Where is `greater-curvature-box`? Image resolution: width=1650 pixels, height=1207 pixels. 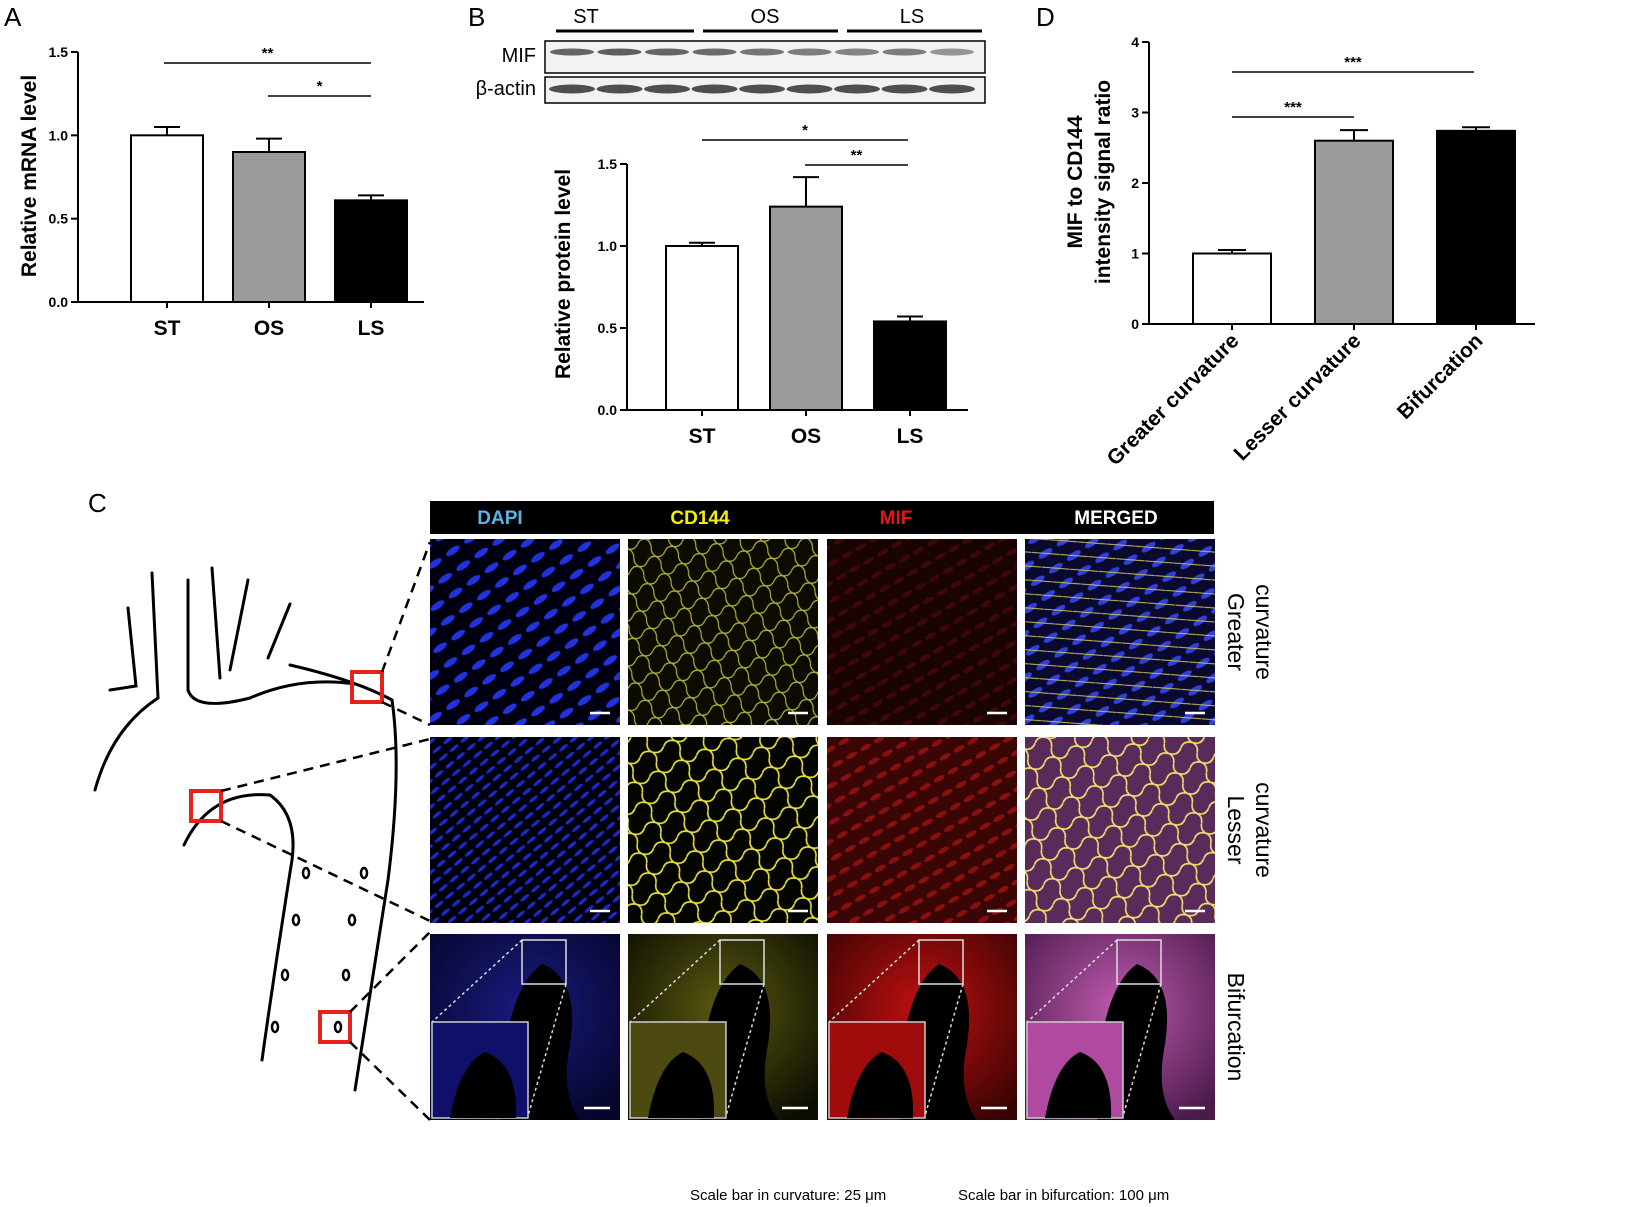
greater-curvature-box is located at coordinates (367, 687).